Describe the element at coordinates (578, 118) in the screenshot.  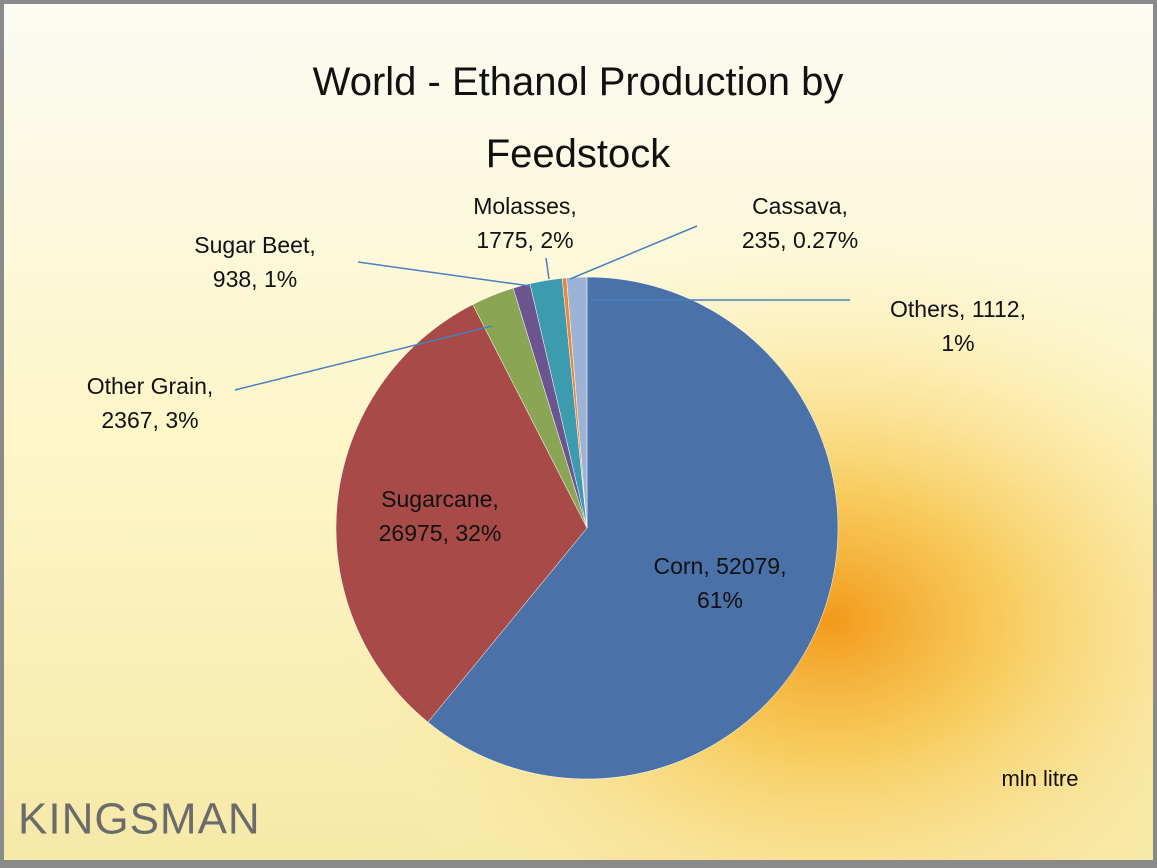
I see `chart-title: World - Ethanol Production by Feedstock` at that location.